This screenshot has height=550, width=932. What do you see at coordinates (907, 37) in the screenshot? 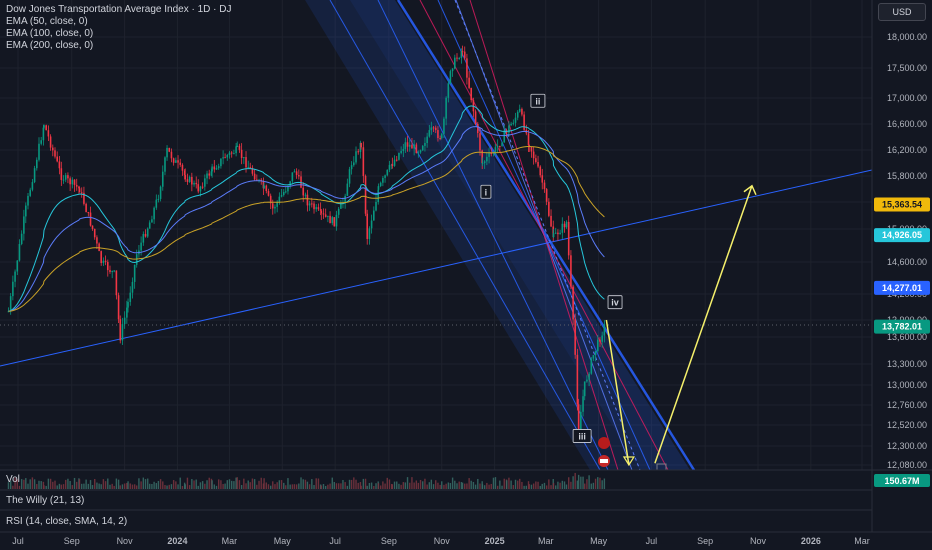
I see `y-tick-label: 18,000.00` at bounding box center [907, 37].